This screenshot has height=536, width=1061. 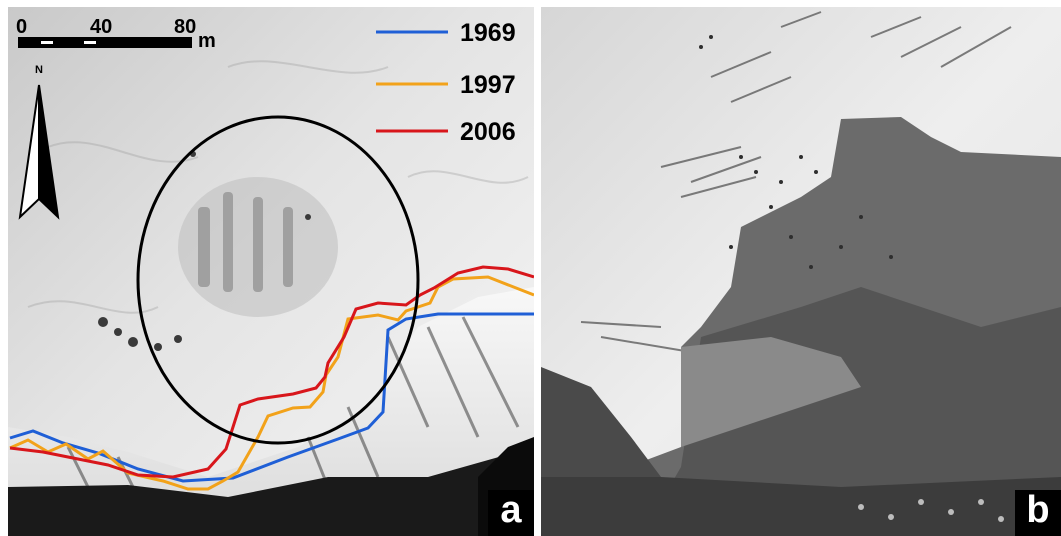 What do you see at coordinates (101, 27) in the screenshot?
I see `scale-tick-40: 40` at bounding box center [101, 27].